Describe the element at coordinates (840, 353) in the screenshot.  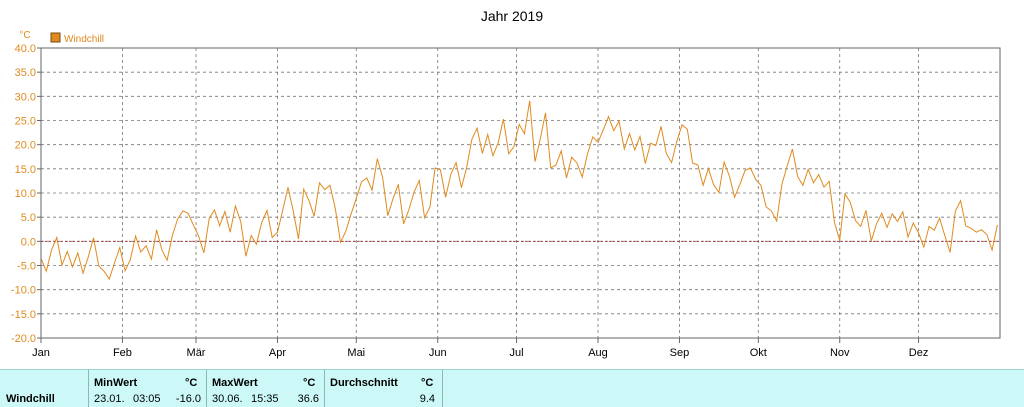
I see `x-tick-label: Nov` at that location.